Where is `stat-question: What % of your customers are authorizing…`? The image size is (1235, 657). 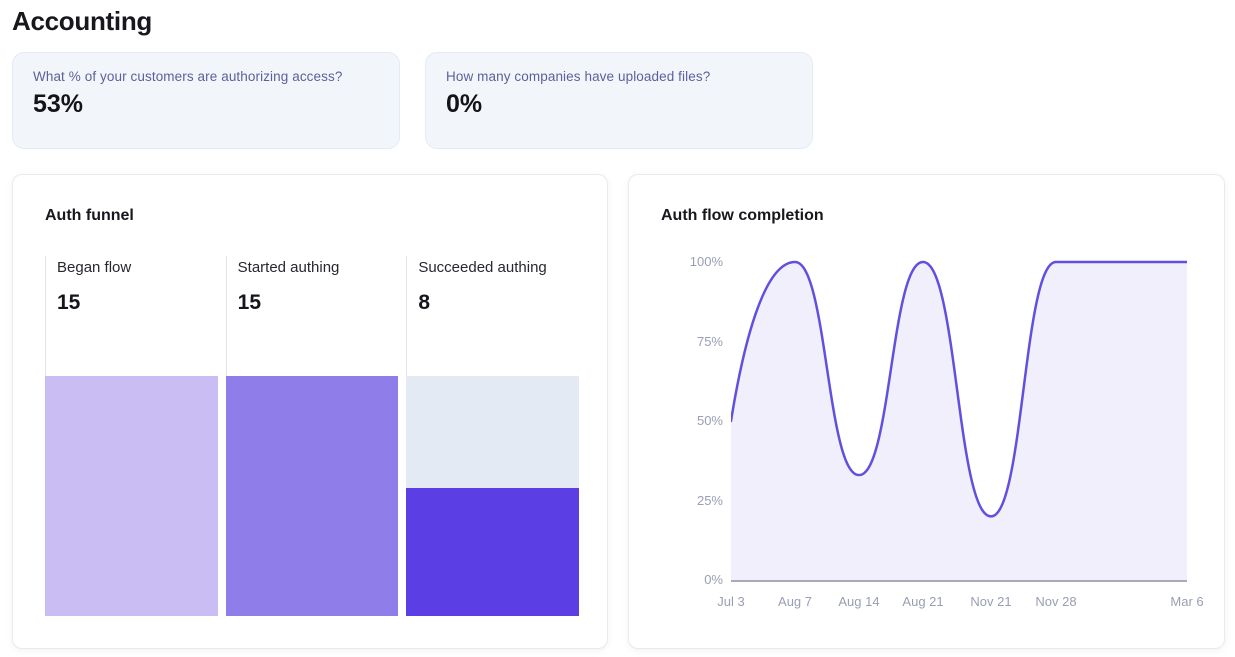
stat-question: What % of your customers are authorizing… is located at coordinates (188, 76).